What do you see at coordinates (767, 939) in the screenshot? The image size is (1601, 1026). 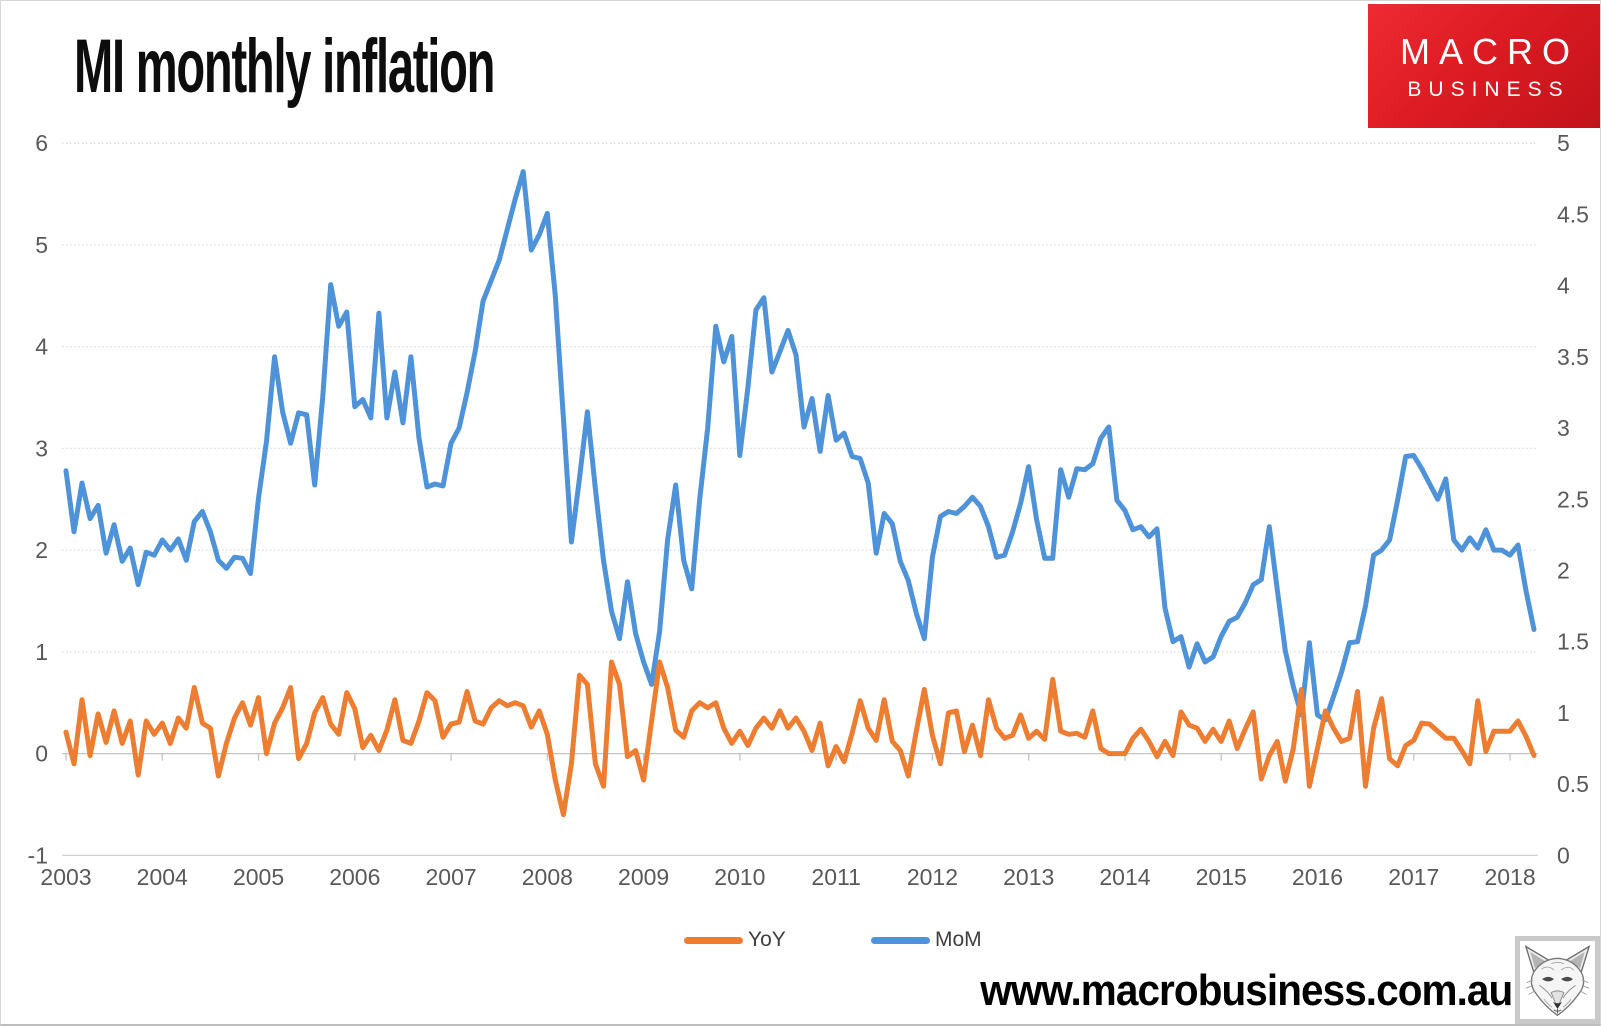 I see `legend-label-yoy: YoY` at bounding box center [767, 939].